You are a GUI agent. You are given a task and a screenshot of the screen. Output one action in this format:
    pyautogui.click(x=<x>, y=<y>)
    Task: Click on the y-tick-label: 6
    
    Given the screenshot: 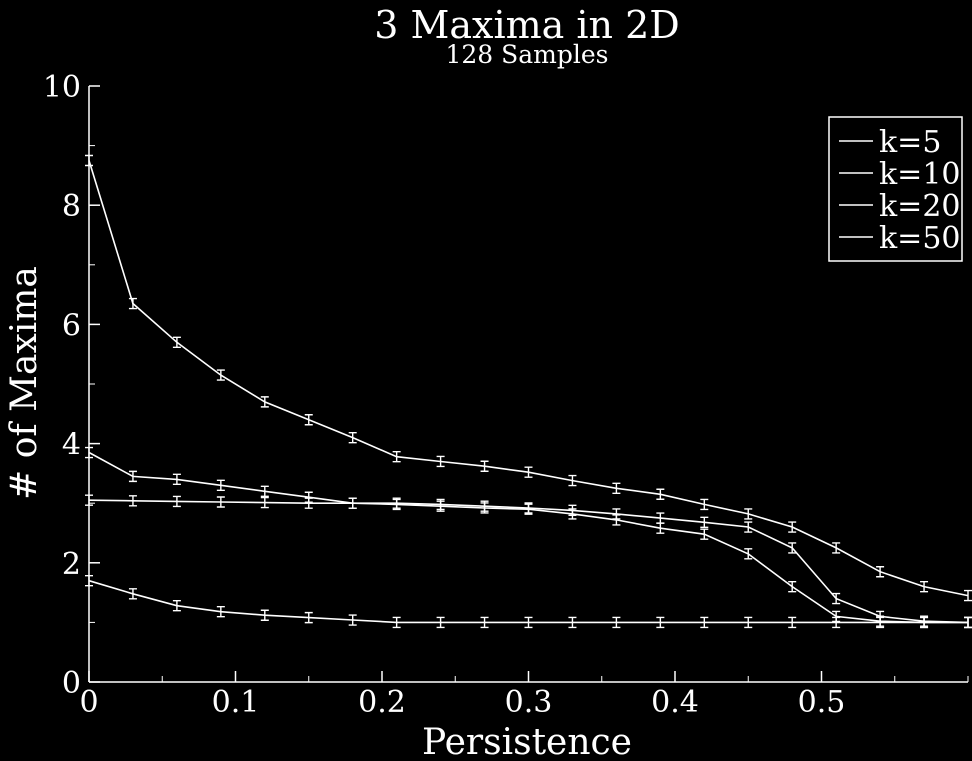 What is the action you would take?
    pyautogui.click(x=71, y=325)
    